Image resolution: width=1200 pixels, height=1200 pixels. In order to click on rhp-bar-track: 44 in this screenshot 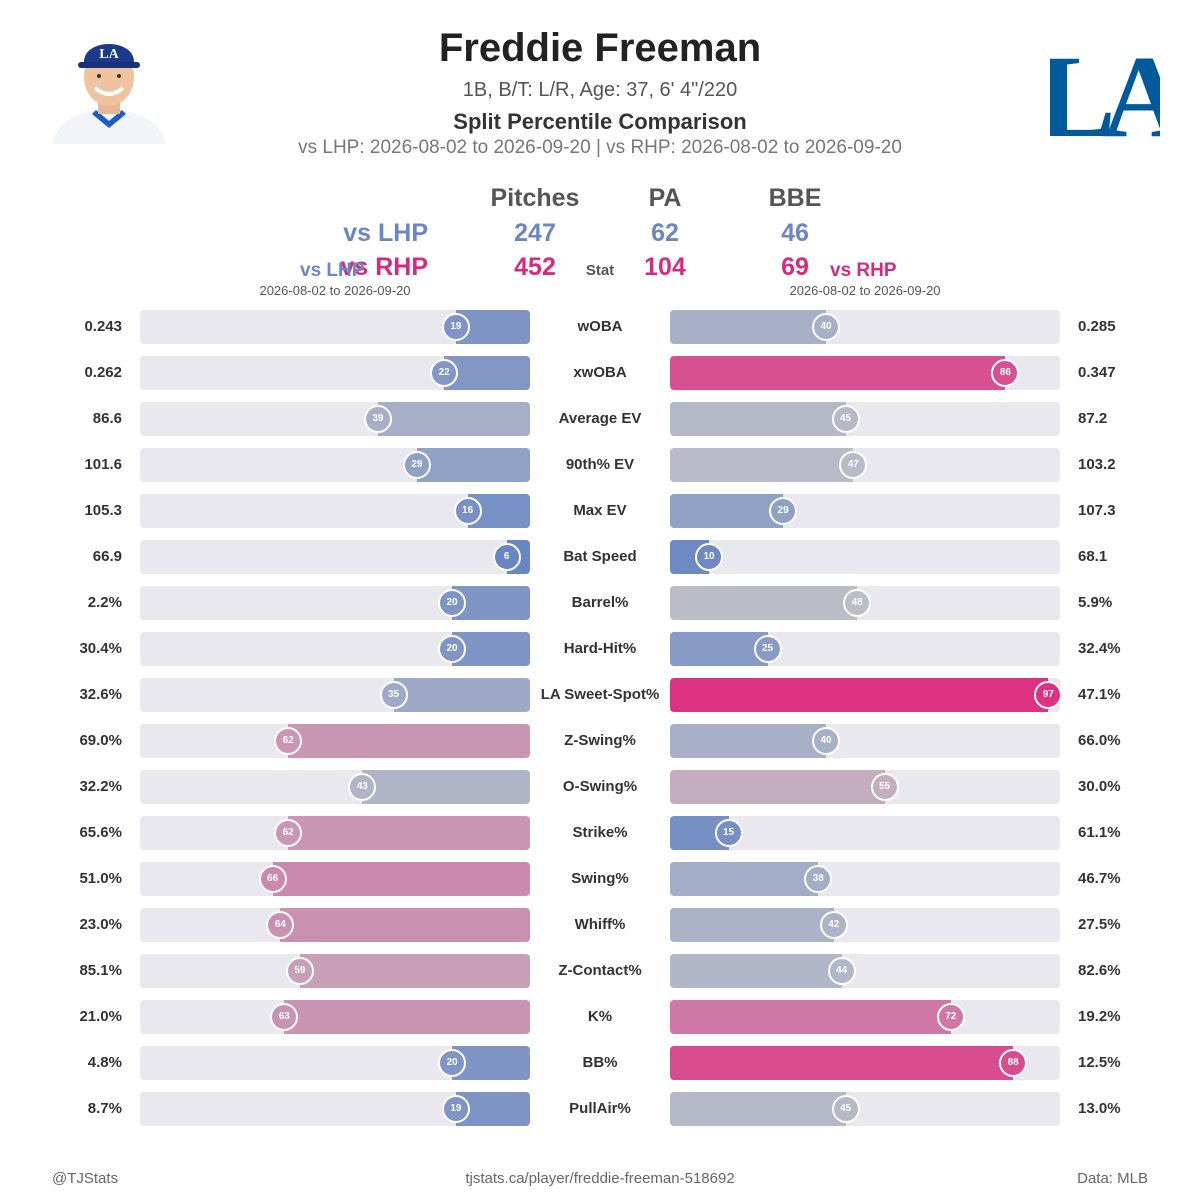, I will do `click(865, 971)`.